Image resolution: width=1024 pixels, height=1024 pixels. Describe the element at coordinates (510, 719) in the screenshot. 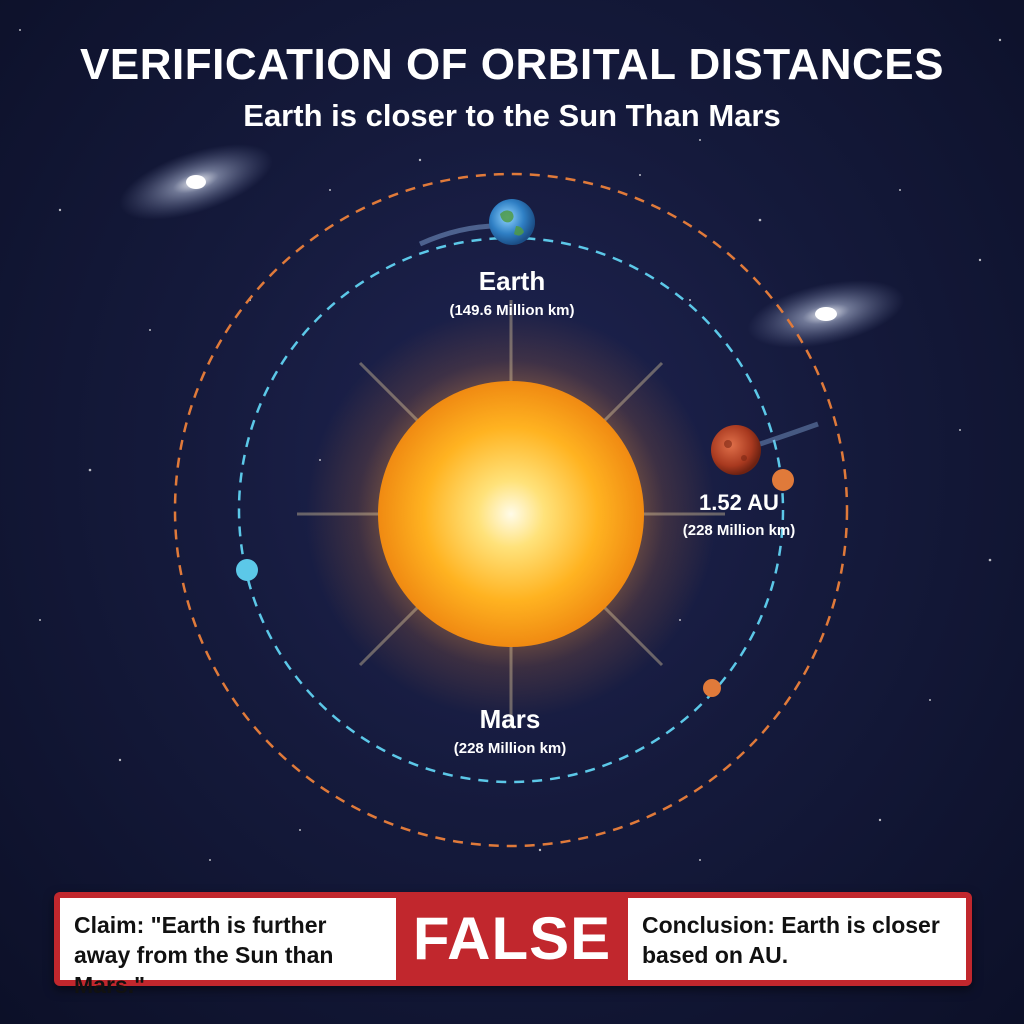

I see `mars-label: Mars` at that location.